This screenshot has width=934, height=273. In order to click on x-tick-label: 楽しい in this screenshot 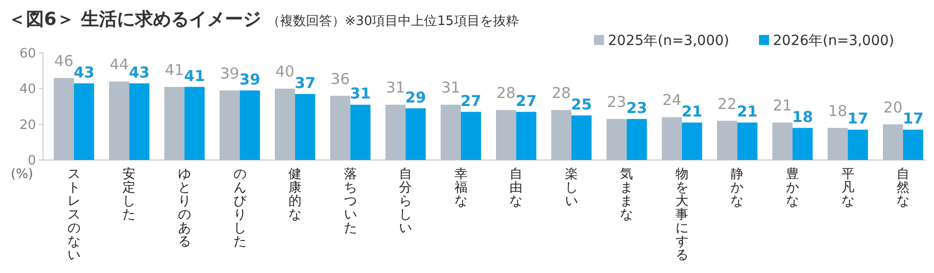, I will do `click(571, 188)`.